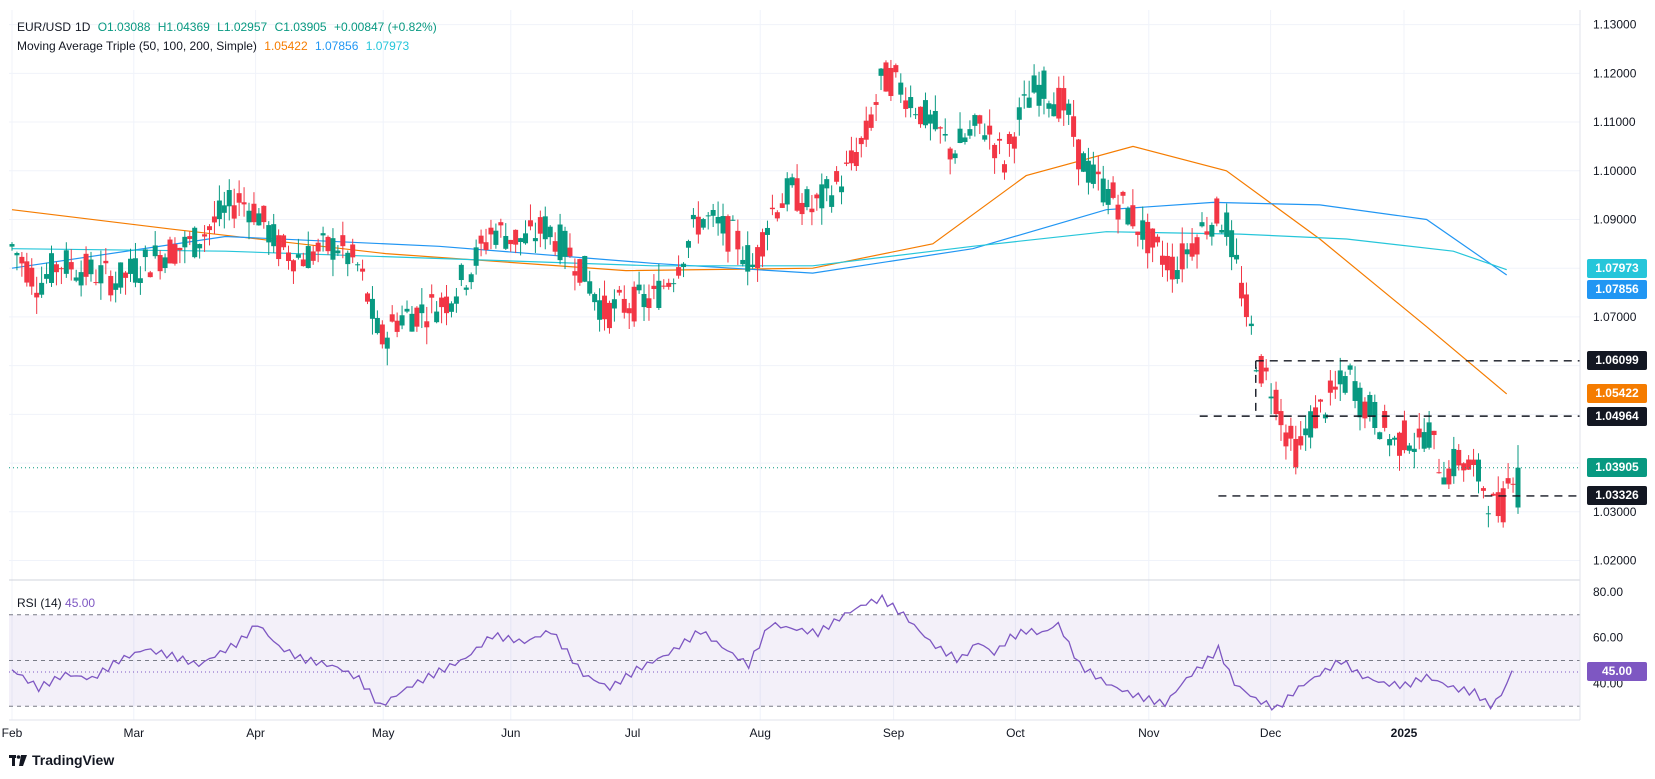 Image resolution: width=1655 pixels, height=779 pixels. What do you see at coordinates (337, 46) in the screenshot?
I see `ma100-value: 1.07856` at bounding box center [337, 46].